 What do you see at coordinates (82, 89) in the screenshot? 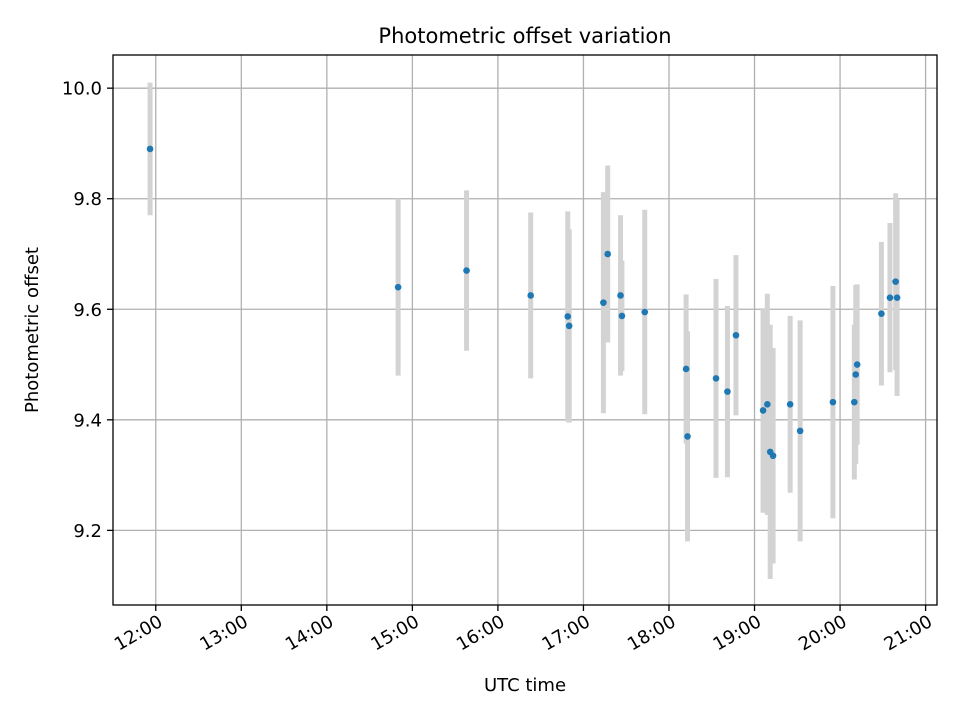
I see `y-tick-label: 10.0` at bounding box center [82, 89].